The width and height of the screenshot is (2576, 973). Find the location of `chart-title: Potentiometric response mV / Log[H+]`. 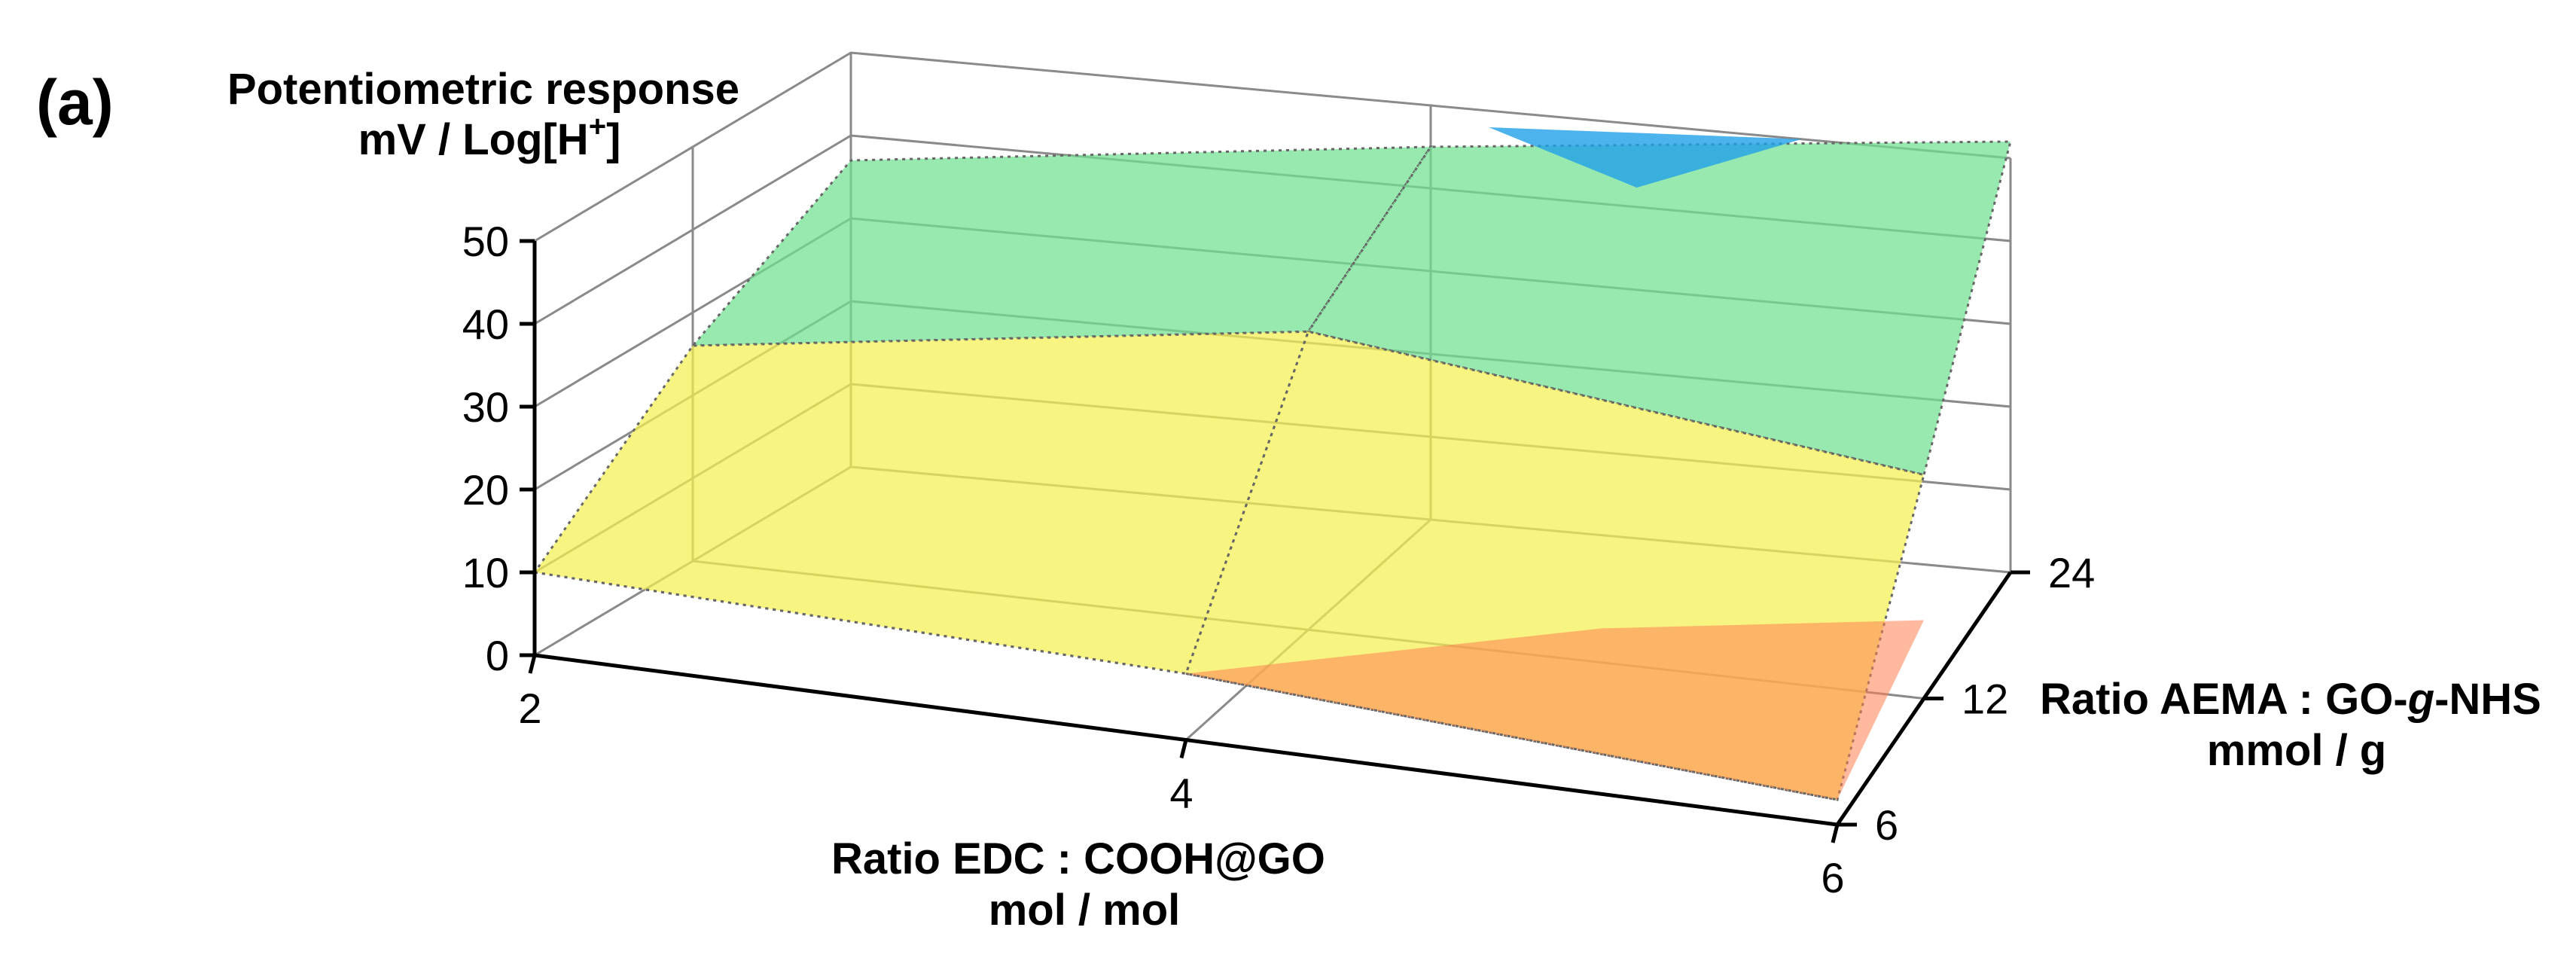

chart-title: Potentiometric response mV / Log[H+] is located at coordinates (489, 114).